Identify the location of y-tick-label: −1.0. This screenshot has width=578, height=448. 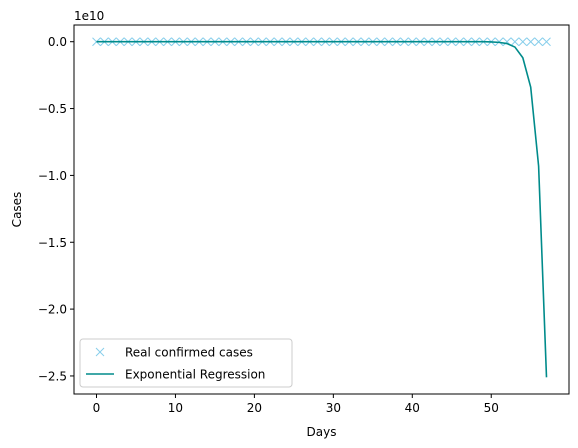
(52, 176).